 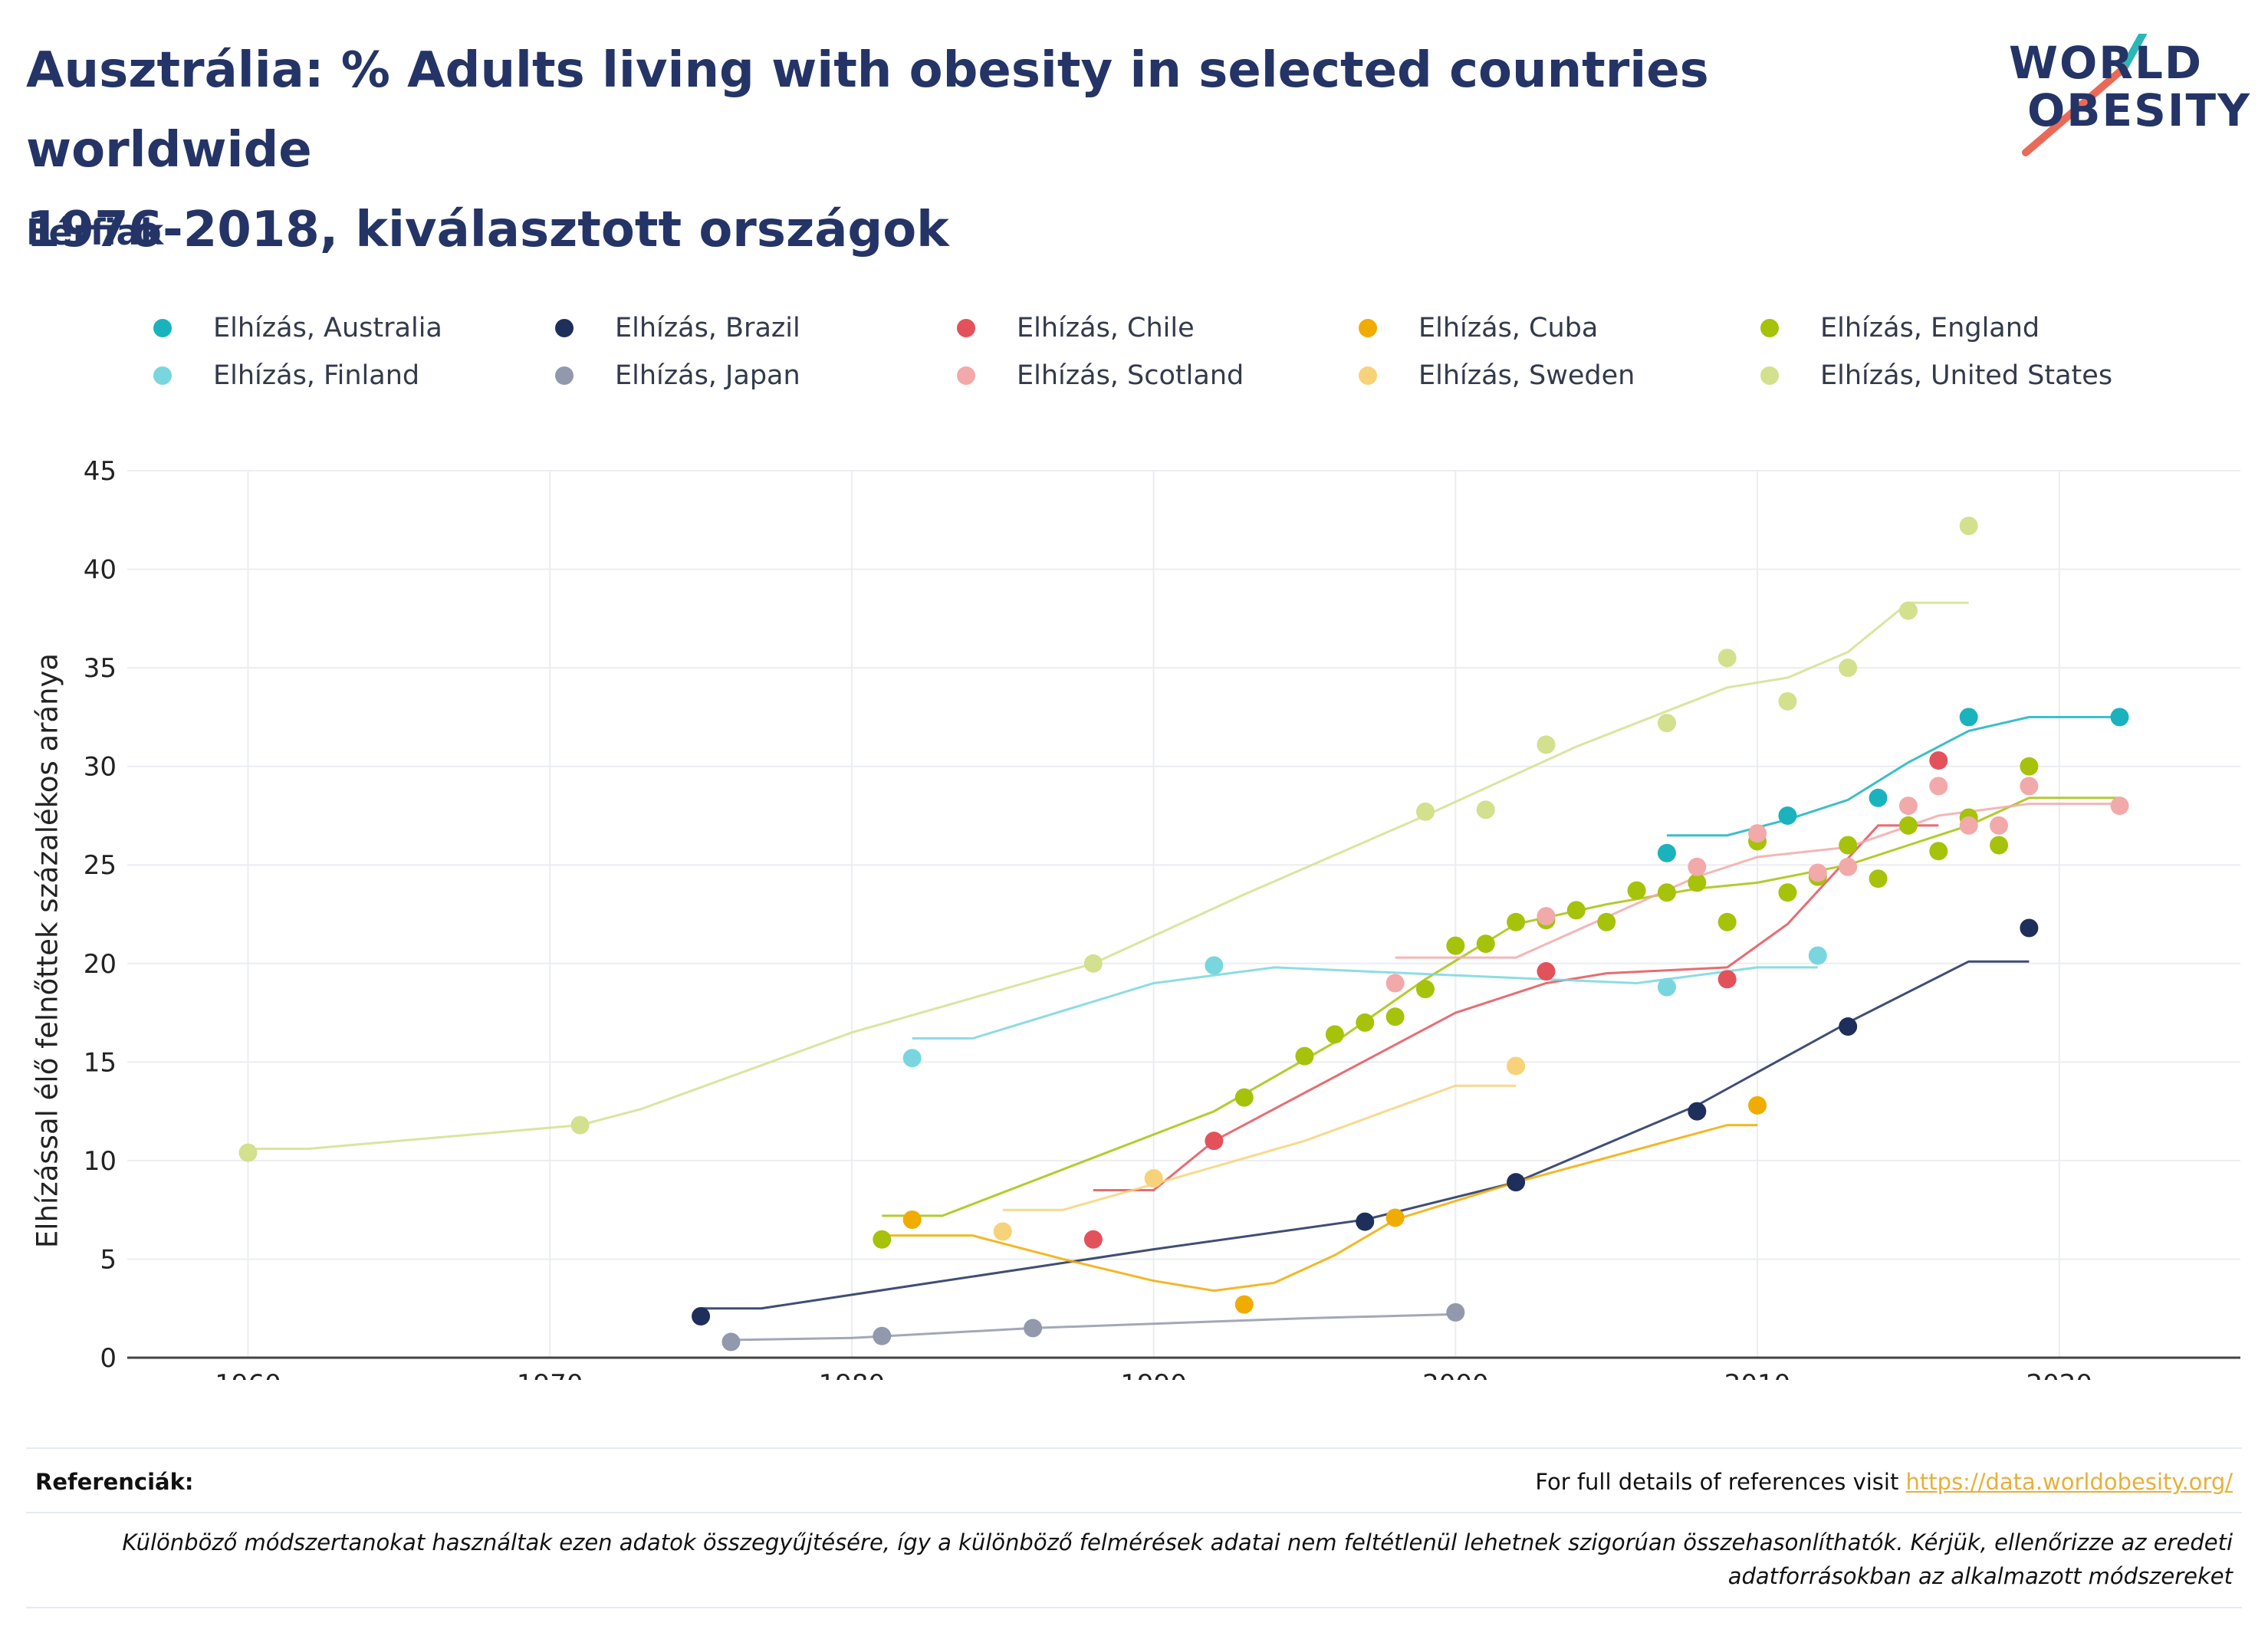 What do you see at coordinates (707, 375) in the screenshot?
I see `legend-label: Elhízás, Japan` at bounding box center [707, 375].